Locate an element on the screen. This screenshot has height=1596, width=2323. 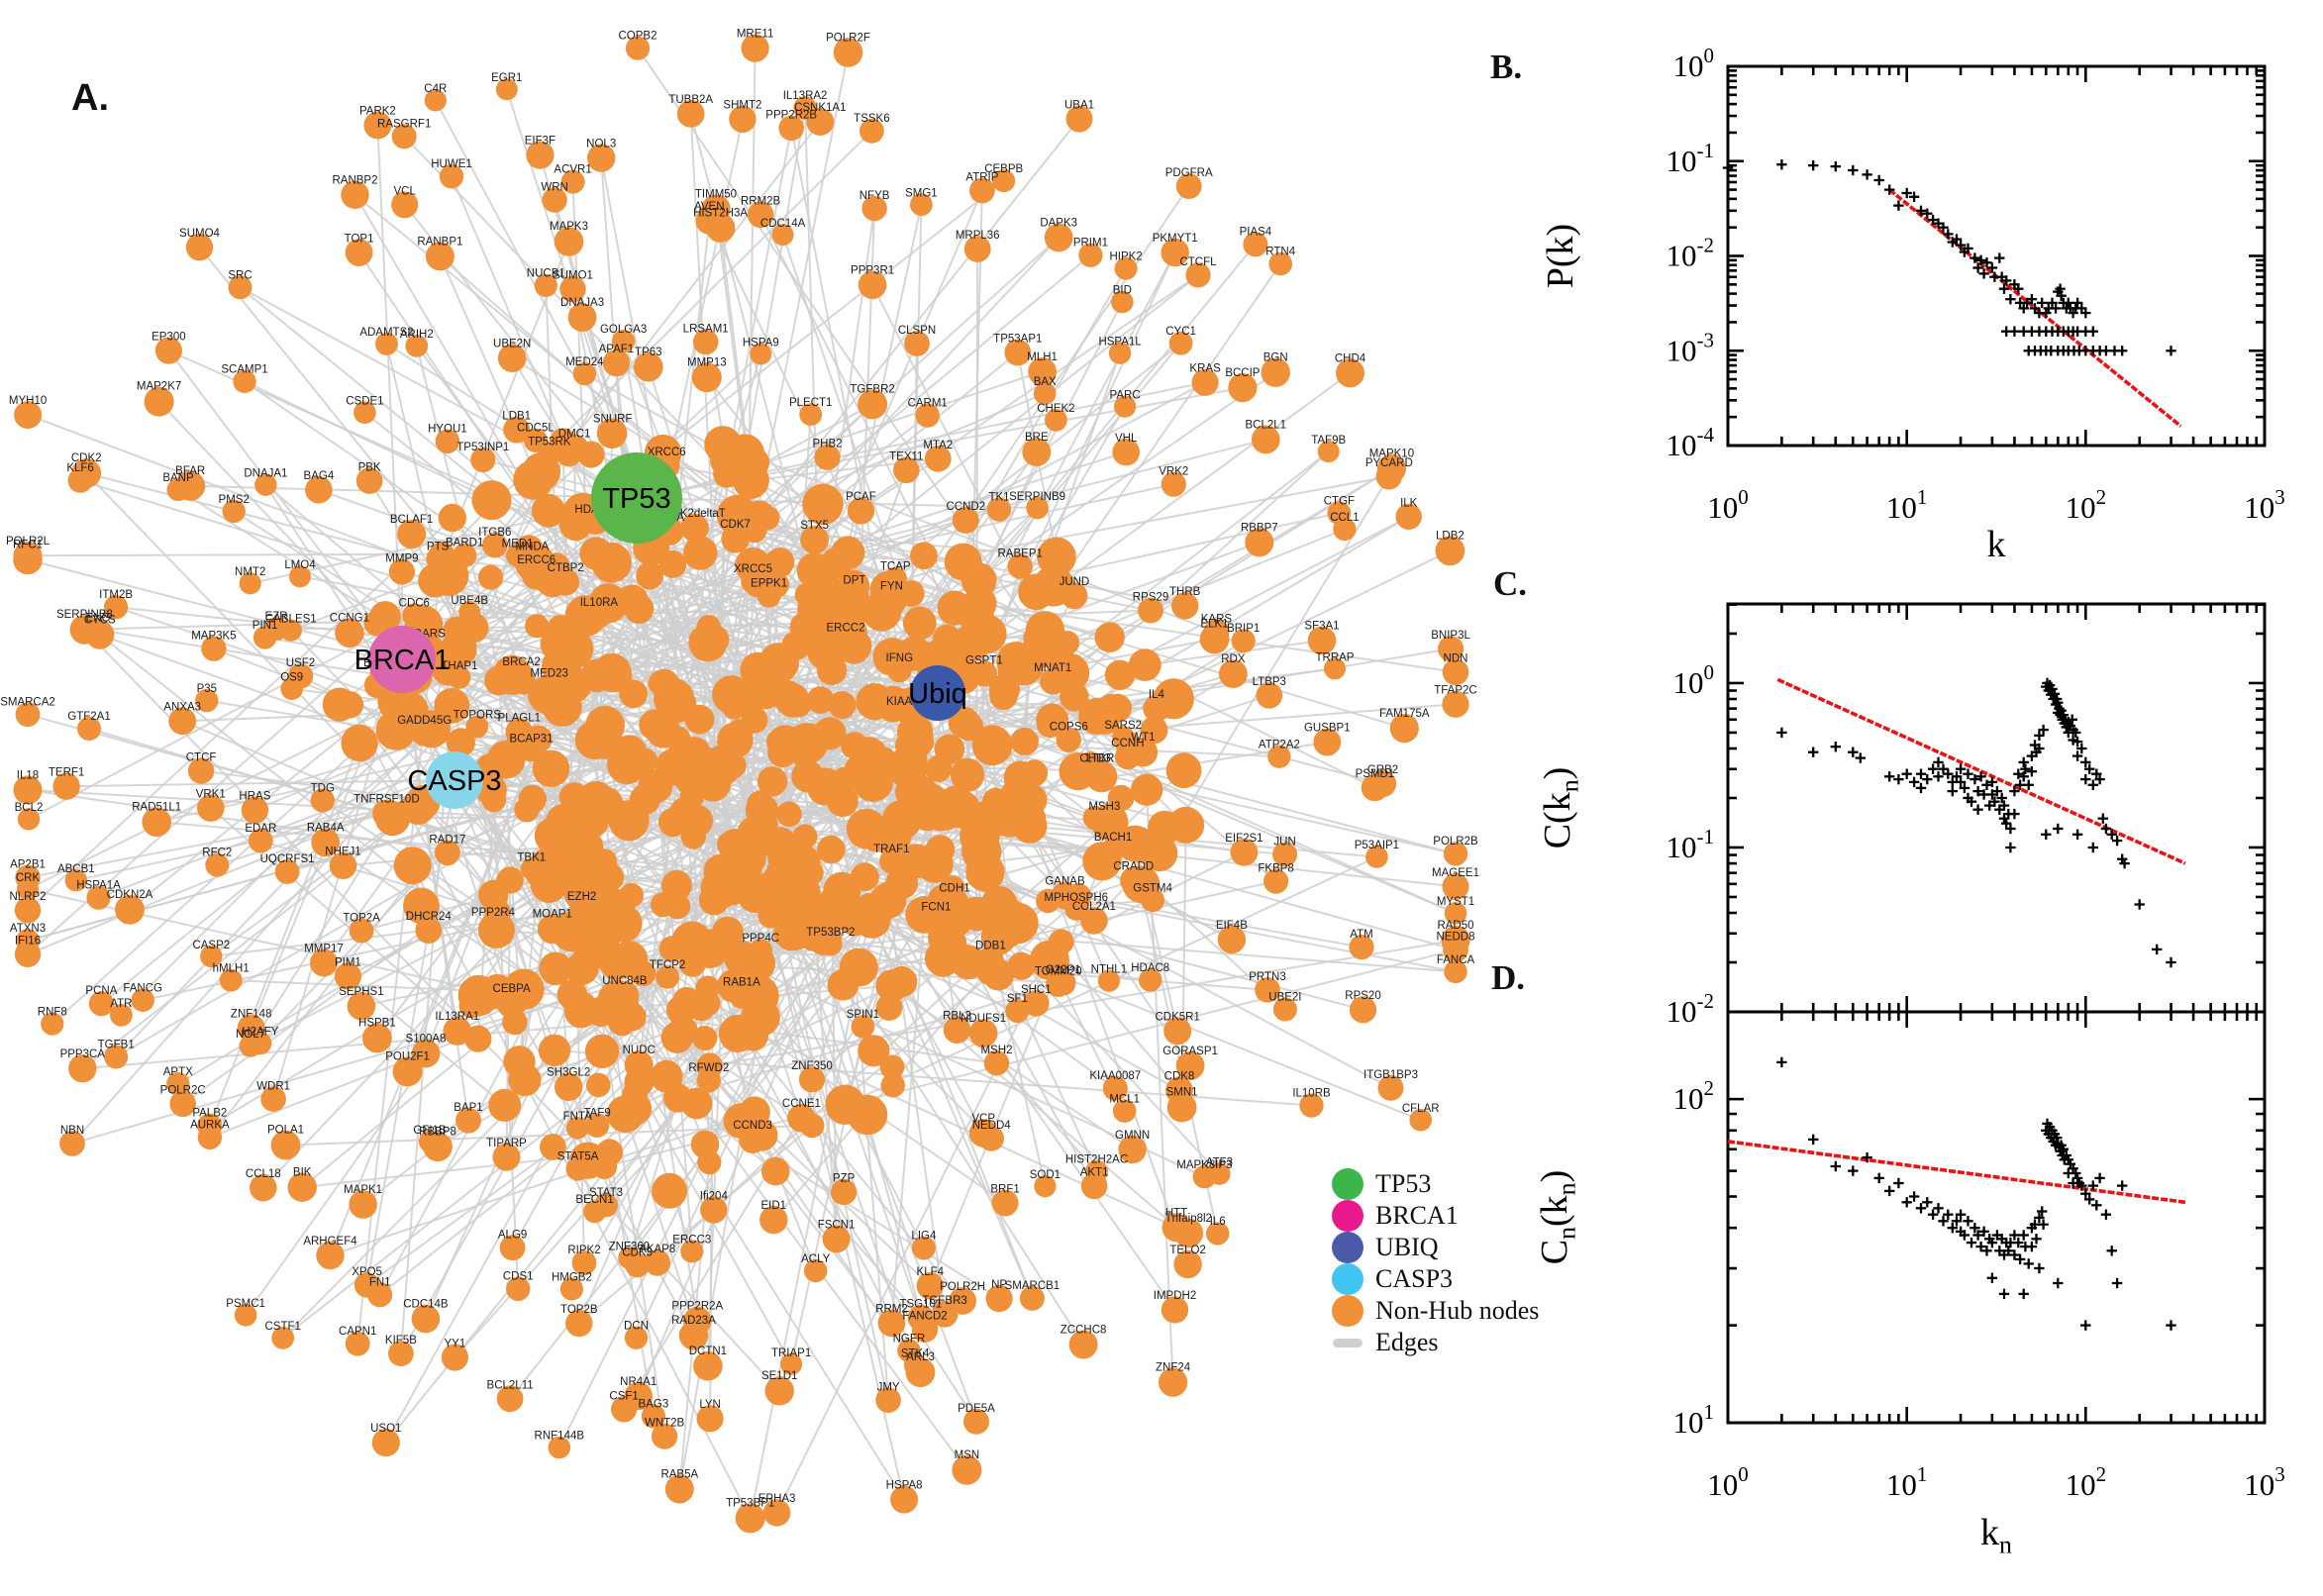
network-node-label: IL18 is located at coordinates (28, 775).